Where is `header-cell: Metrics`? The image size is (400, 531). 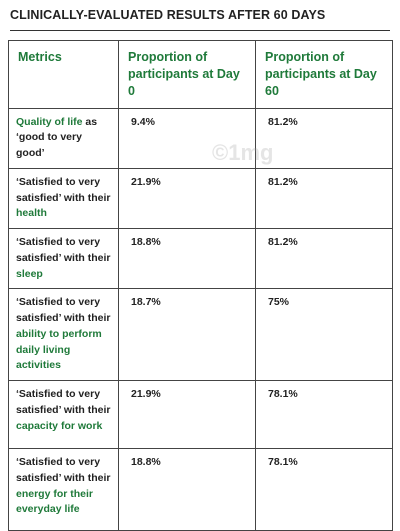
header-cell: Metrics is located at coordinates (63, 74).